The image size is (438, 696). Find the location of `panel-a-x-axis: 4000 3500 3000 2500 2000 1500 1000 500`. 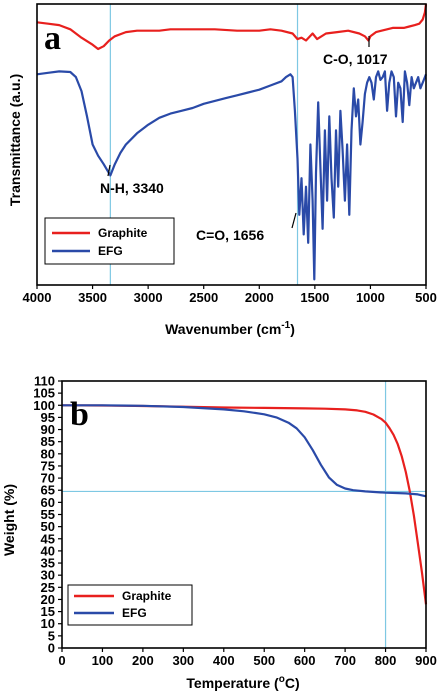

panel-a-x-axis: 4000 3500 3000 2500 2000 1500 1000 500 is located at coordinates (230, 295).